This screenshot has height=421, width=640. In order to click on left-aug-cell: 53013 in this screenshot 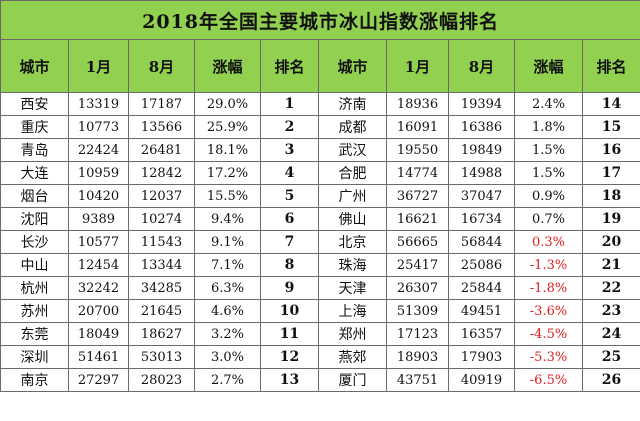, I will do `click(161, 357)`.